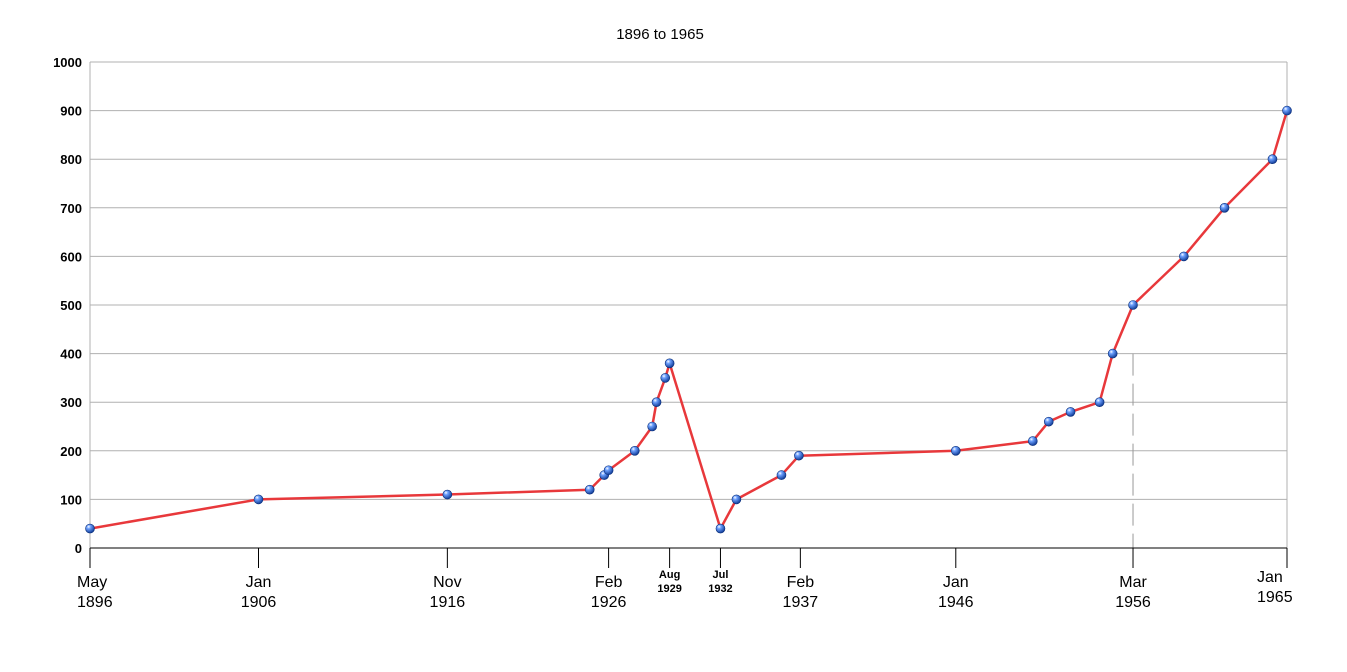 The height and width of the screenshot is (672, 1347). I want to click on x-tick-label-year: 1916, so click(448, 602).